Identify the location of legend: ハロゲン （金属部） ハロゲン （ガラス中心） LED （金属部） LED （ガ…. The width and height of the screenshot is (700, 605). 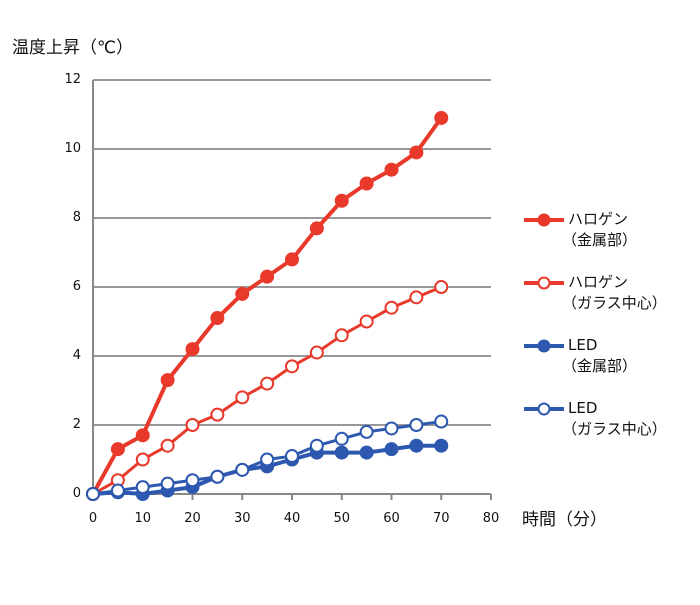
(607, 336).